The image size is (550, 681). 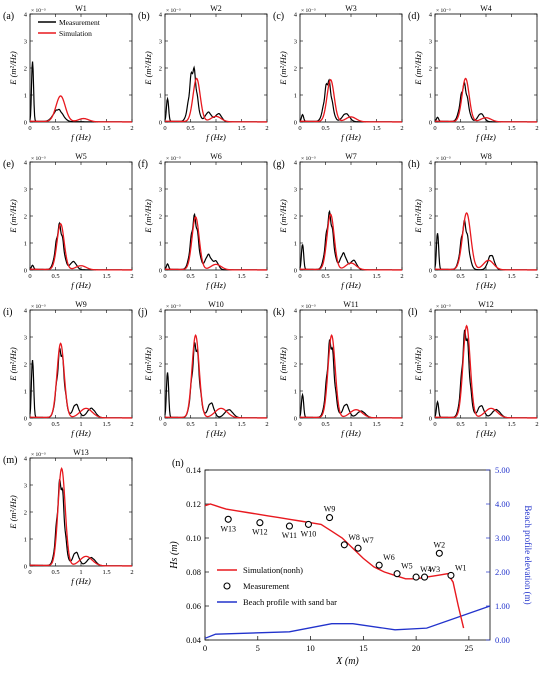 What do you see at coordinates (351, 156) in the screenshot?
I see `panel-title: W7` at bounding box center [351, 156].